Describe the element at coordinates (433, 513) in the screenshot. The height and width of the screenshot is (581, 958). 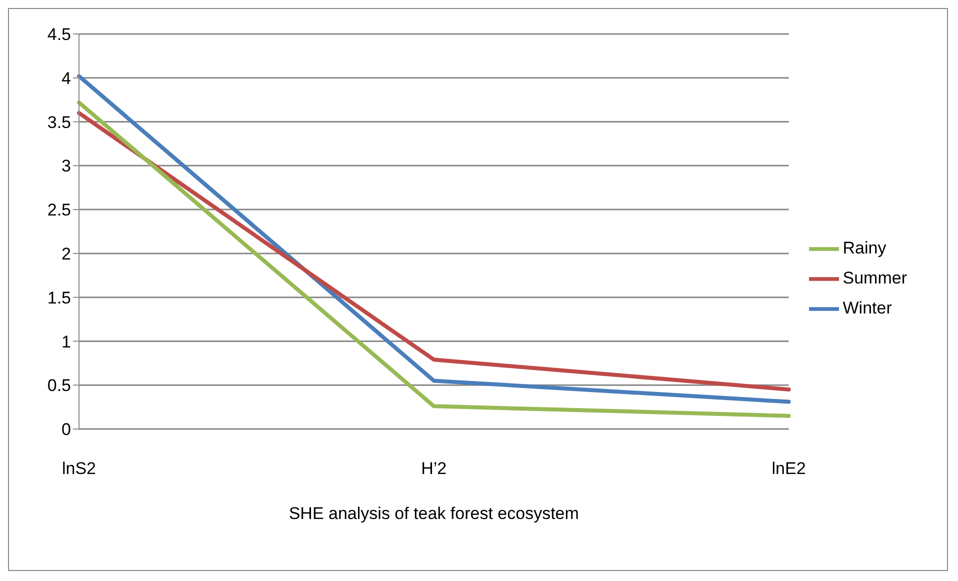
I see `x-axis-title: SHE analysis of teak forest ecosystem` at that location.